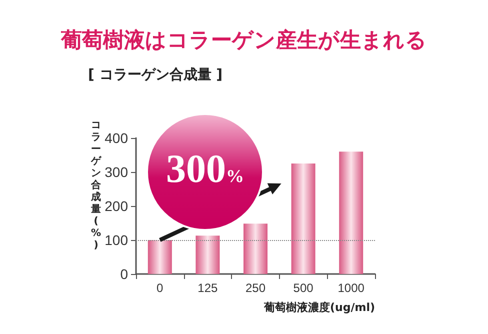 The height and width of the screenshot is (334, 488). I want to click on x-tick-label: 0, so click(160, 288).